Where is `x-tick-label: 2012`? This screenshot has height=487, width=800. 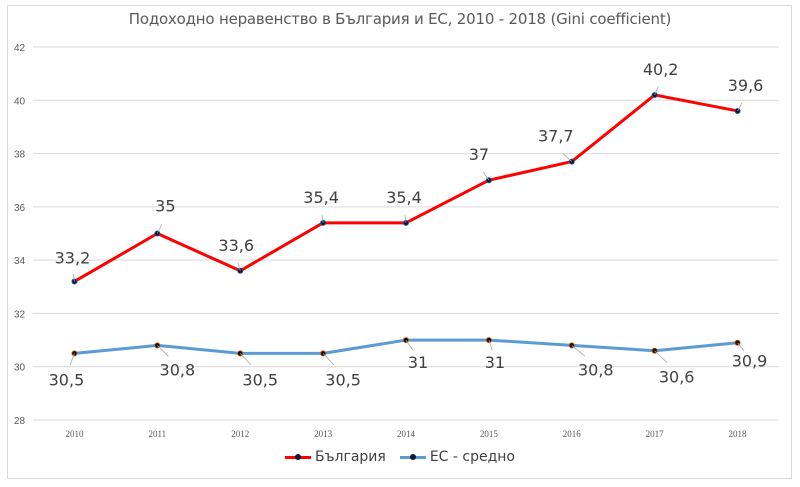
x-tick-label: 2012 is located at coordinates (240, 434).